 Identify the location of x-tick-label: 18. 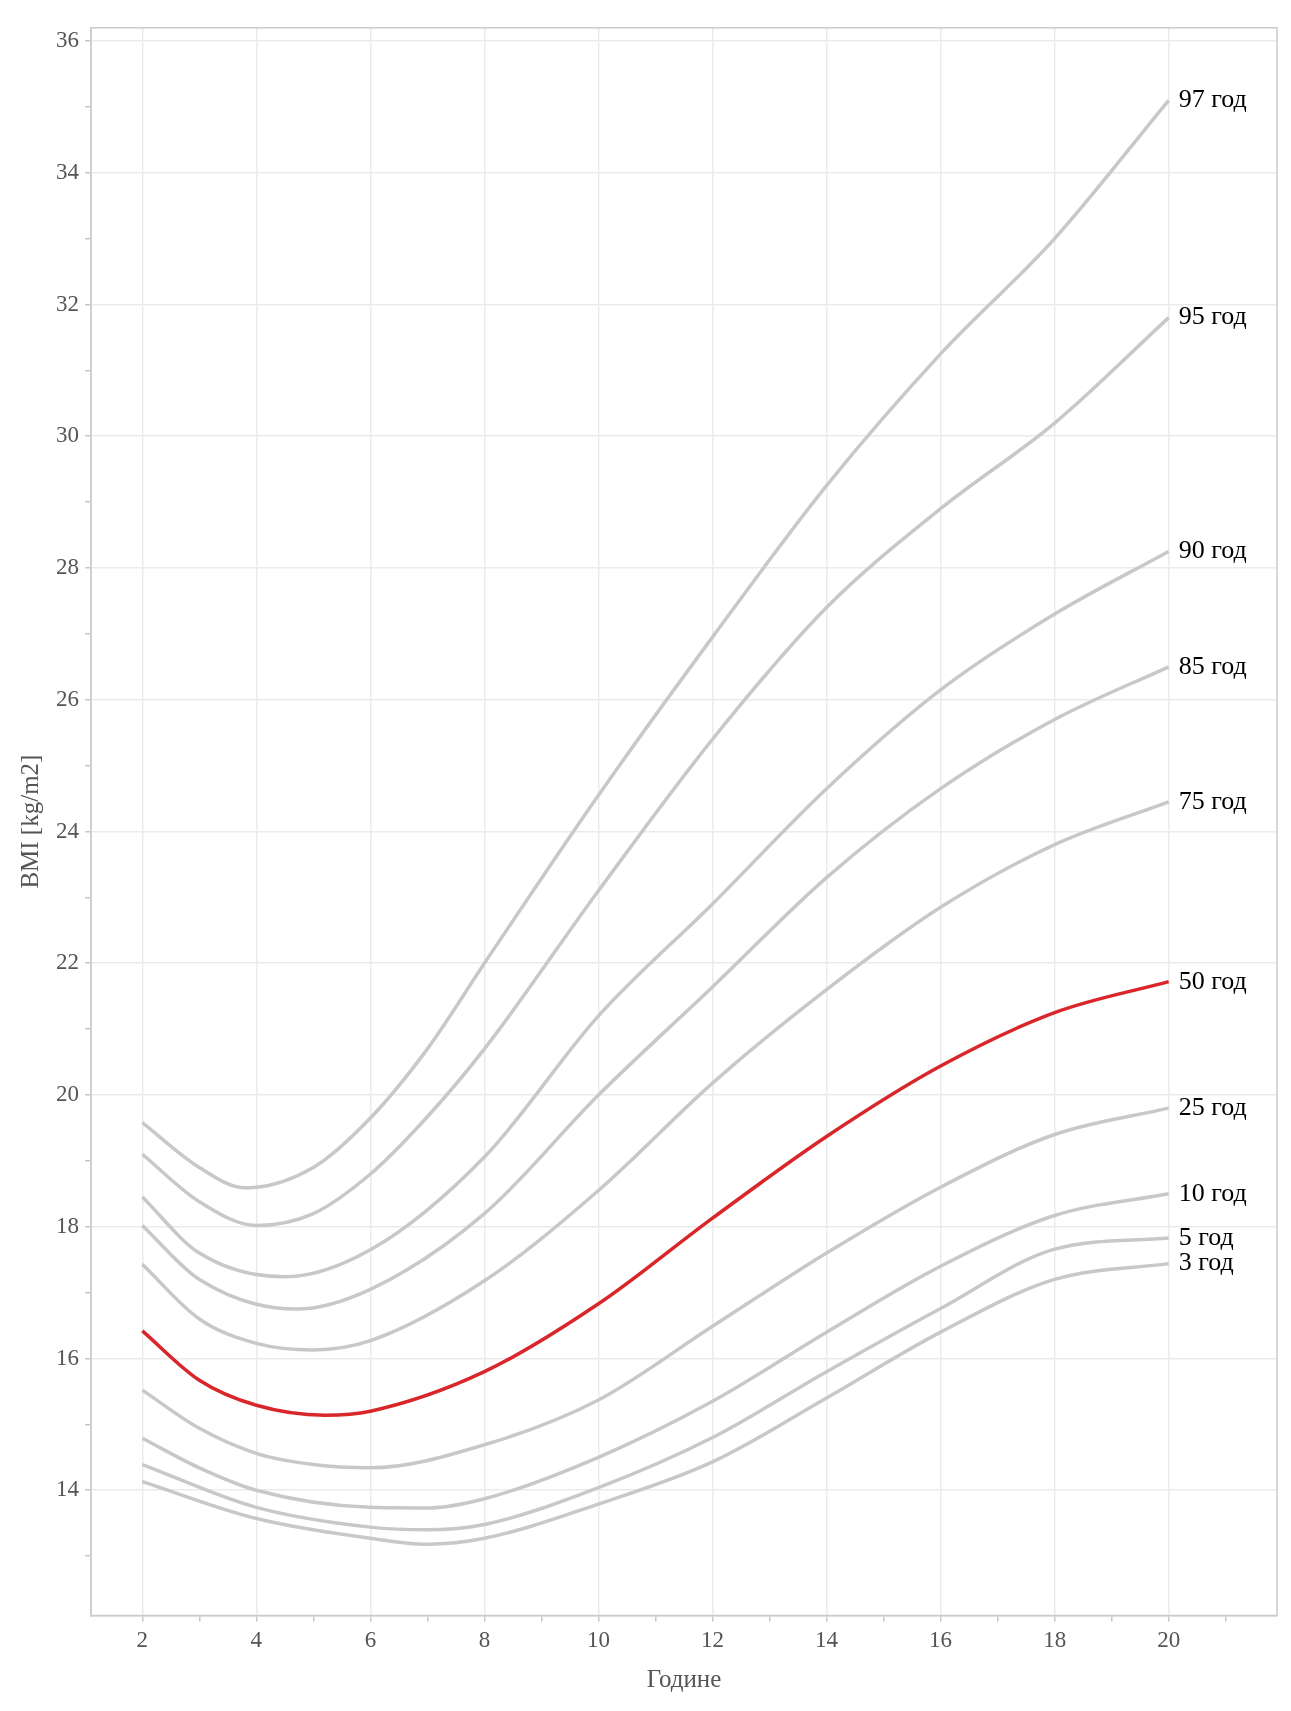
(1055, 1640).